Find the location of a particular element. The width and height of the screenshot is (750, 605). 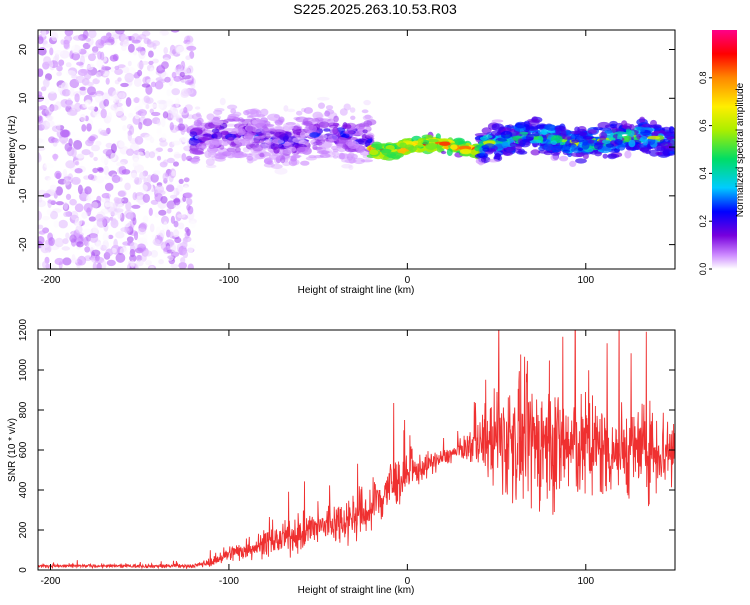

snr-ytick-label: 800 is located at coordinates (23, 409).